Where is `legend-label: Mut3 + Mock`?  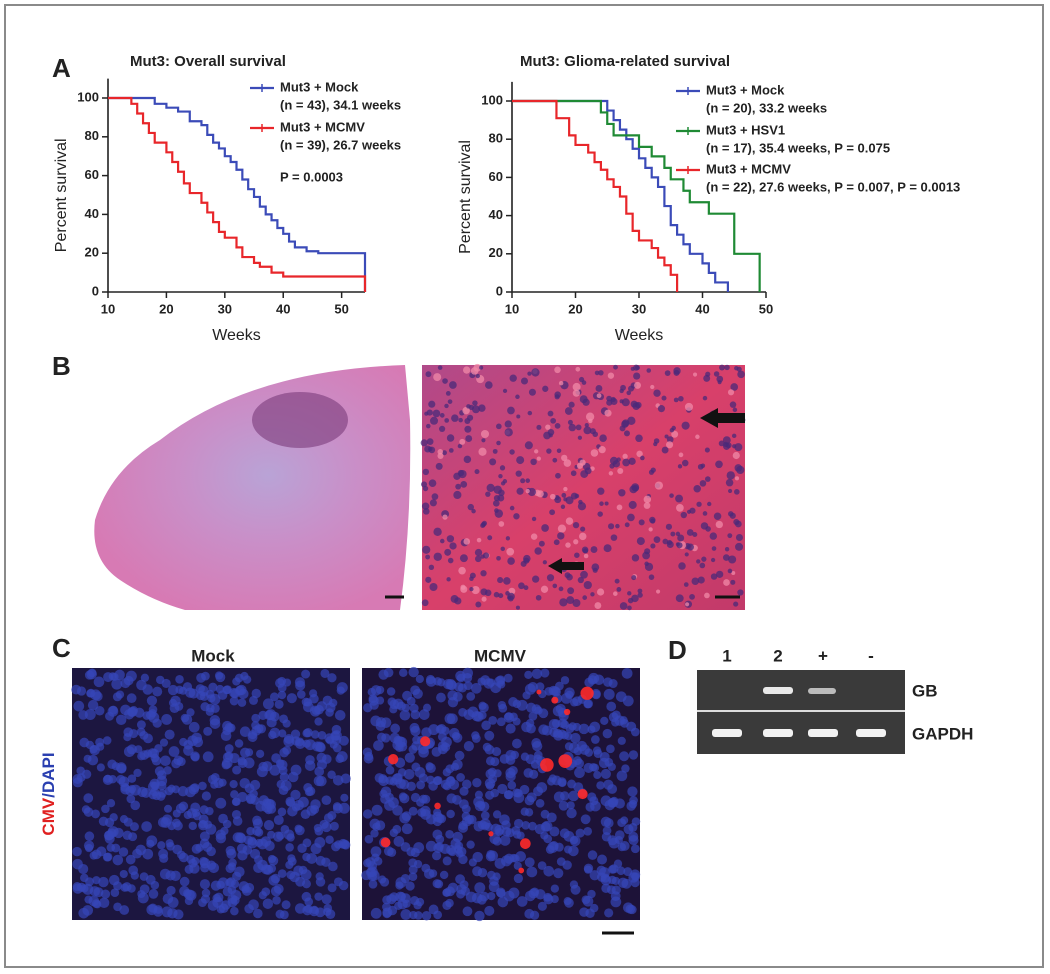
legend-label: Mut3 + Mock is located at coordinates (319, 86).